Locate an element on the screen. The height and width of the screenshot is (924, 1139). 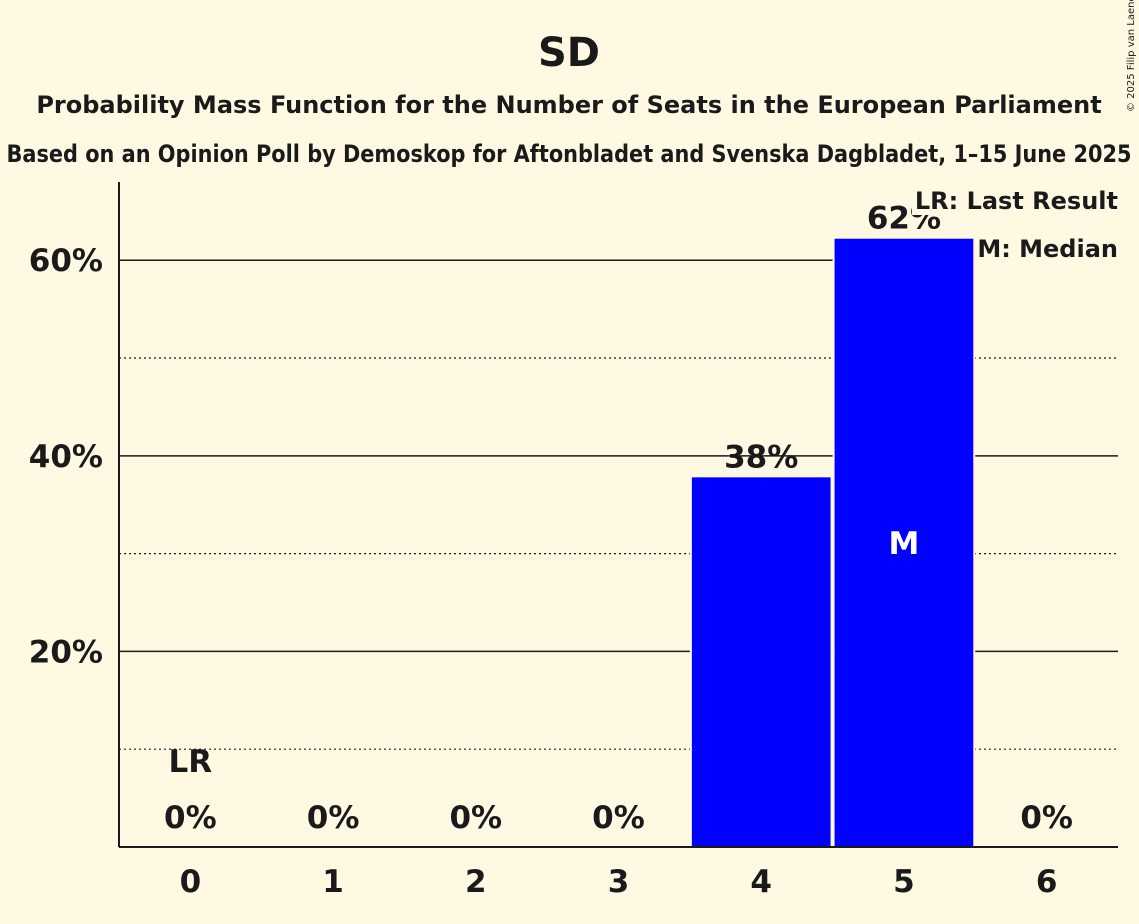
y-tick-label: 60% is located at coordinates (66, 261).